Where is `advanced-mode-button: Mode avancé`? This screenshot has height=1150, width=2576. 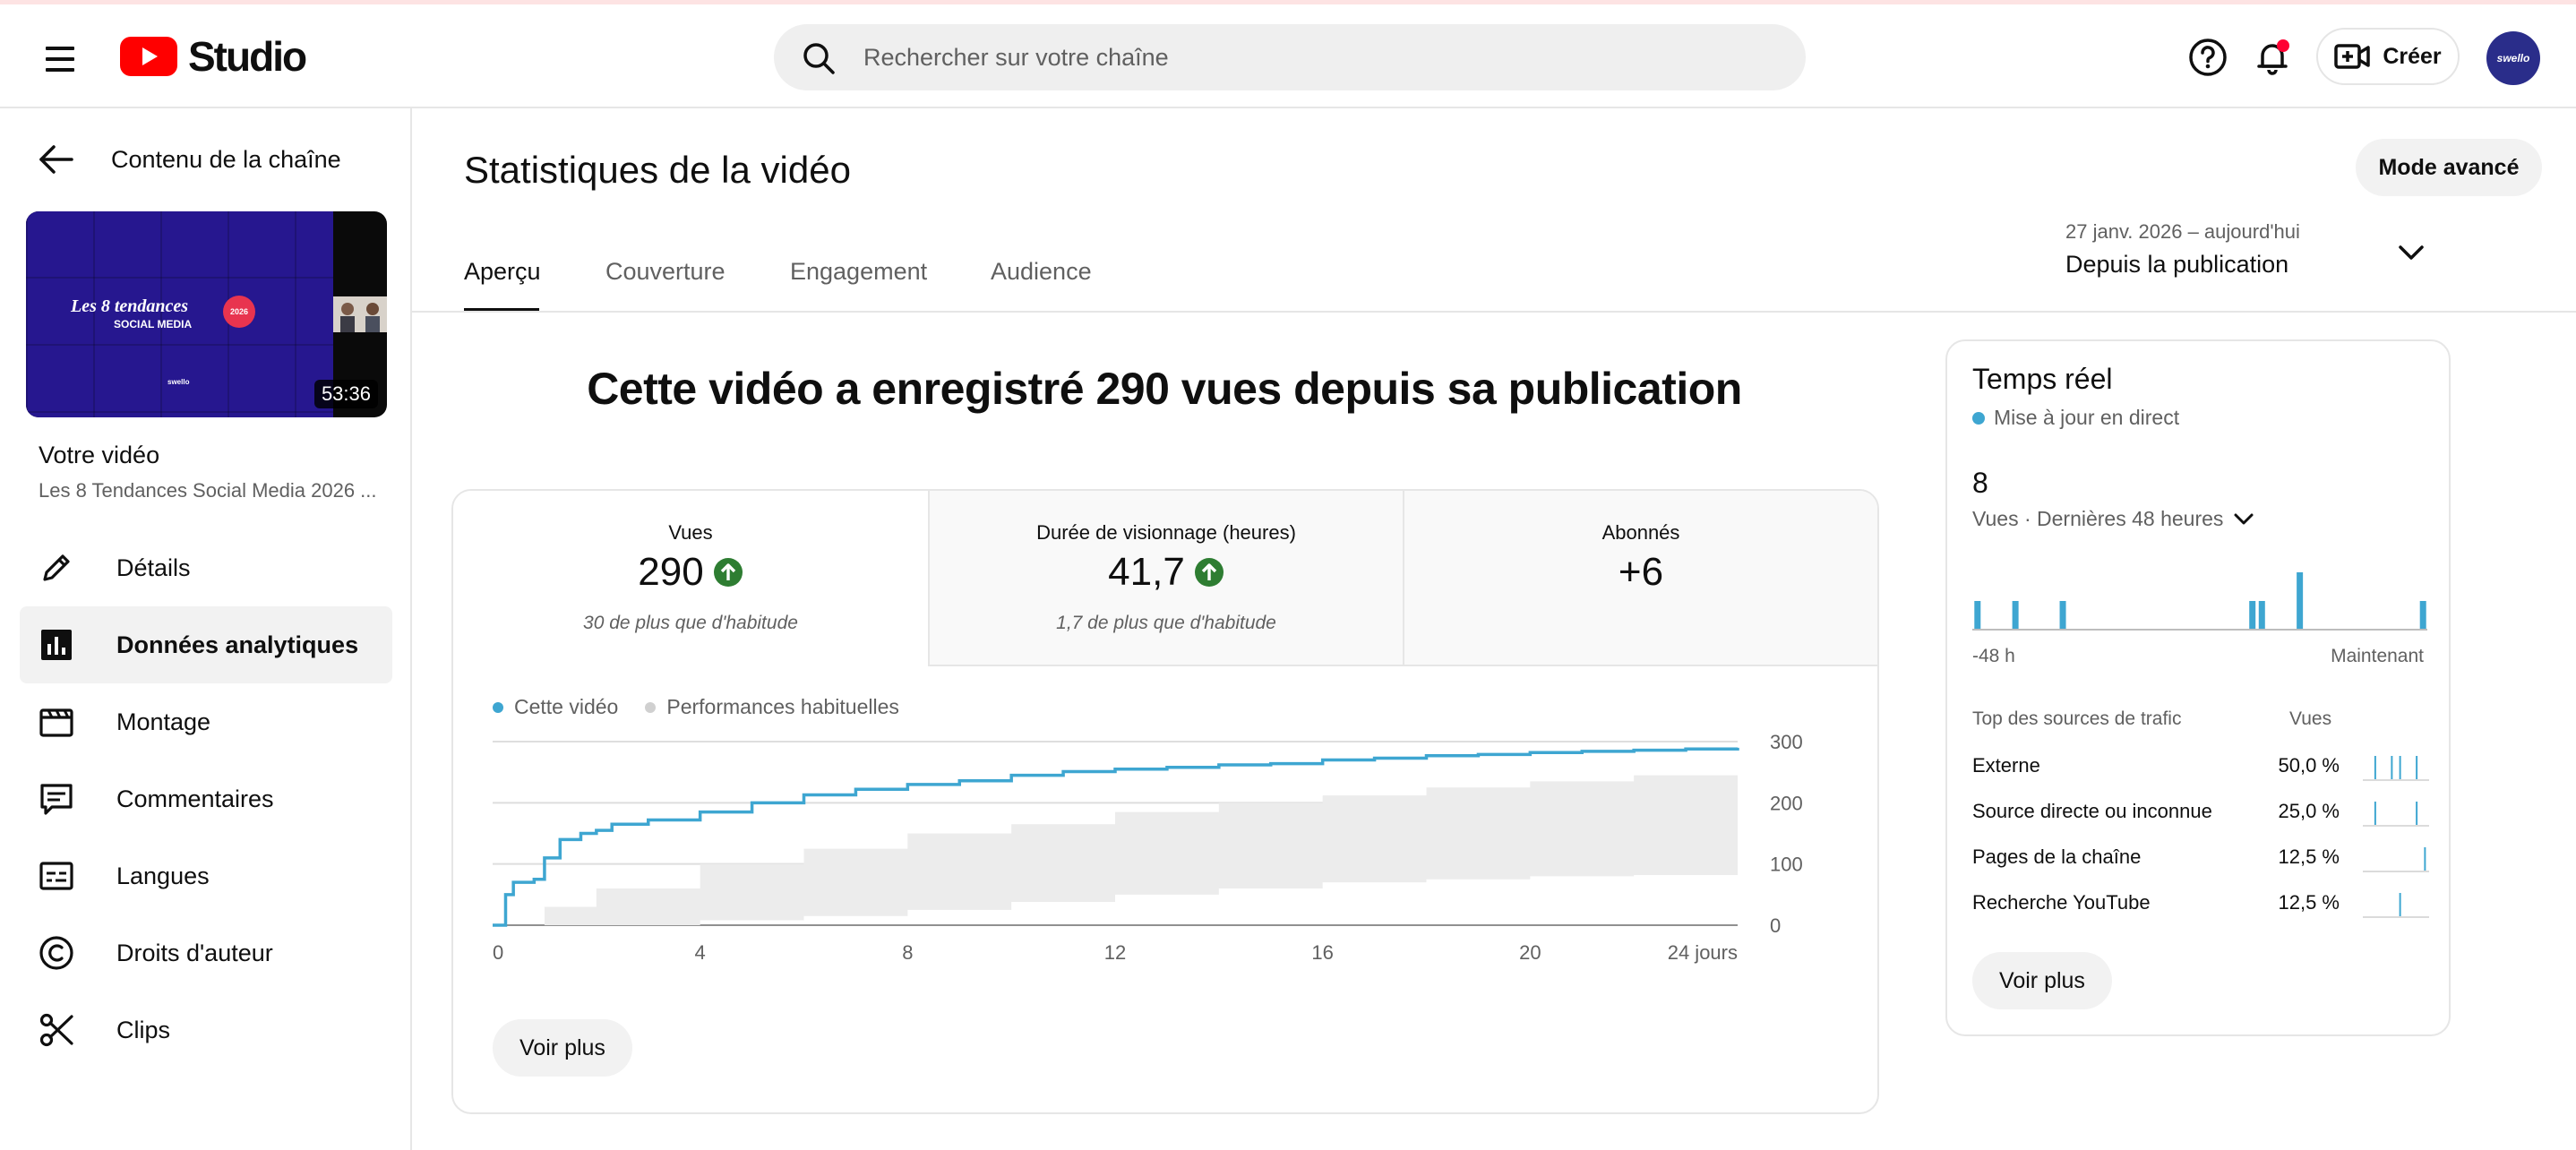 advanced-mode-button: Mode avancé is located at coordinates (2449, 167).